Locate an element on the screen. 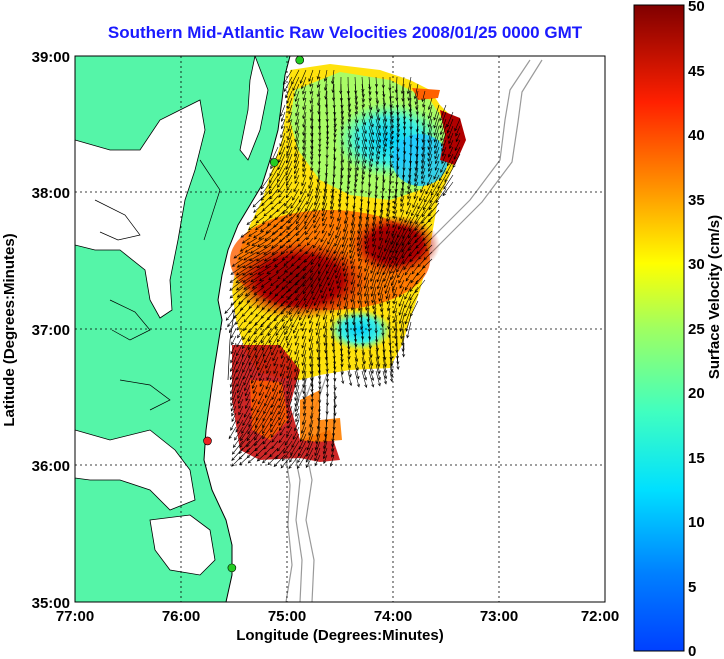 Image resolution: width=724 pixels, height=659 pixels. x-tick-label: 74:00 is located at coordinates (393, 616).